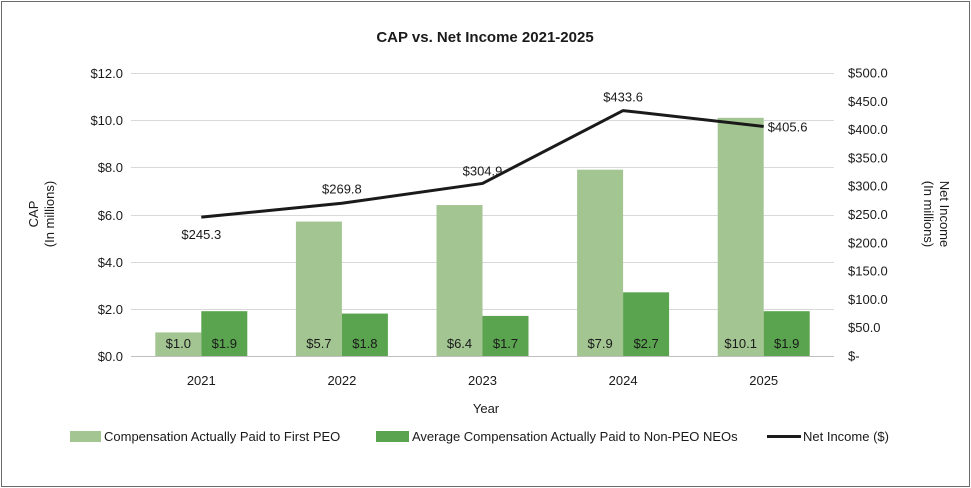 This screenshot has width=971, height=488. I want to click on x-tick-label: 2024, so click(623, 380).